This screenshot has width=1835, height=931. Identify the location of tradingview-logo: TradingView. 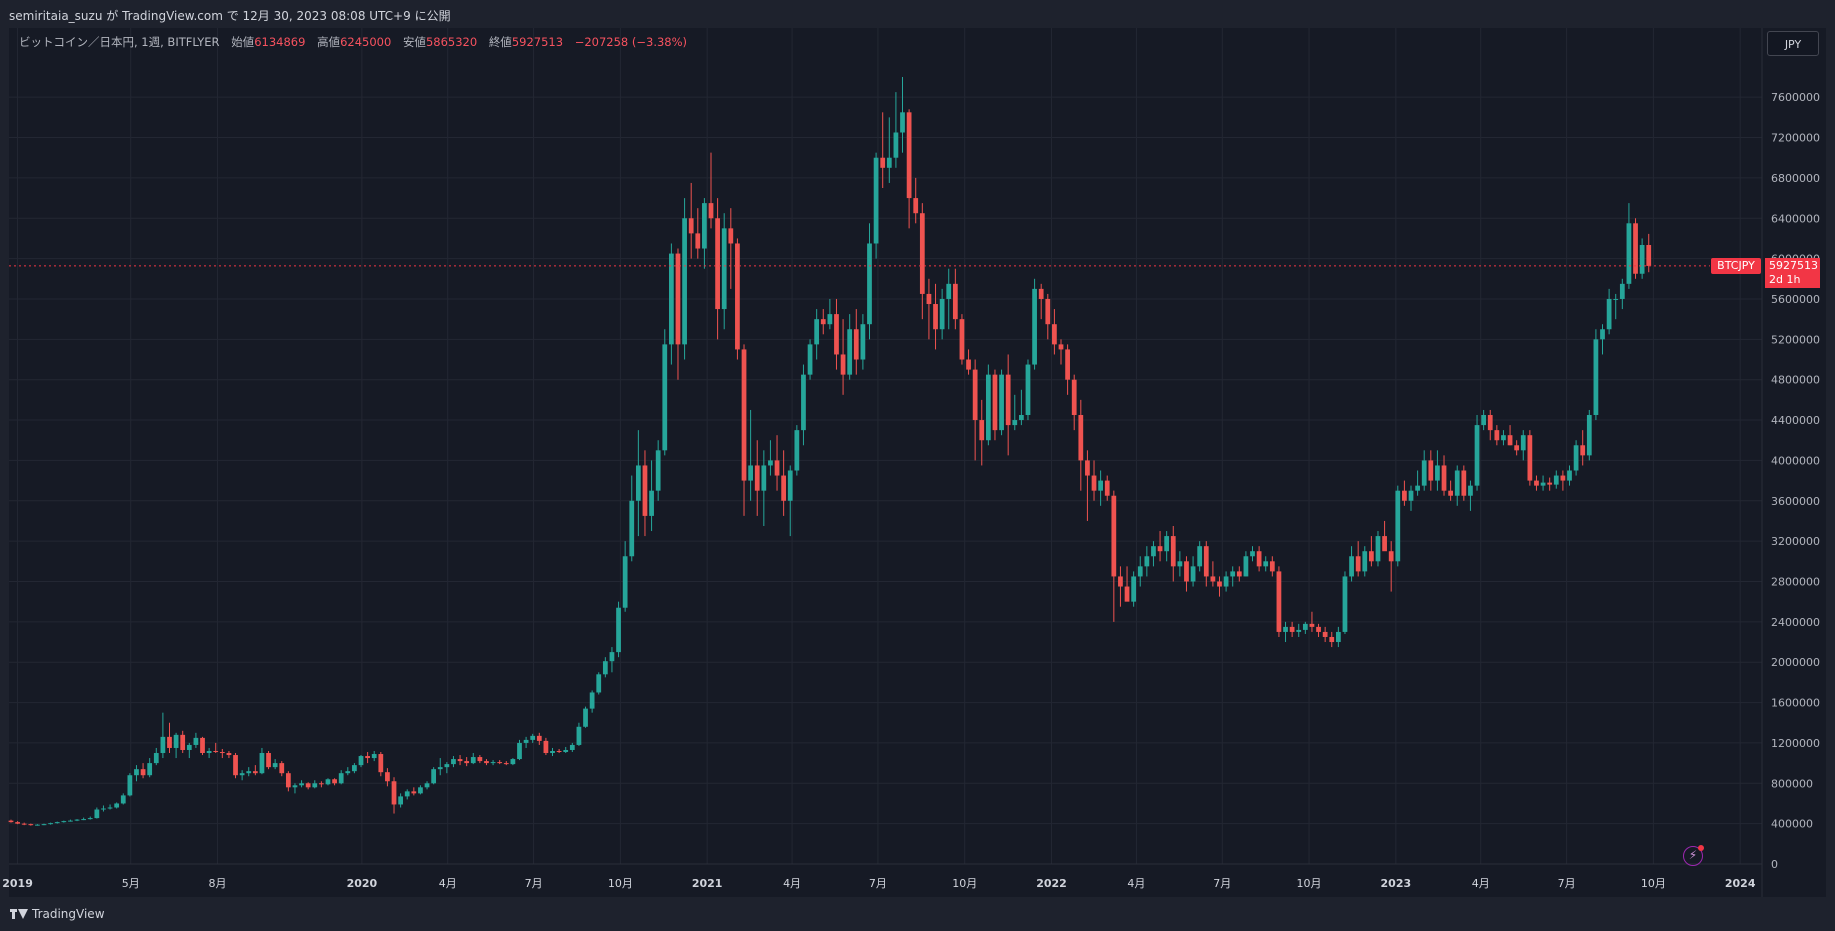
(57, 914).